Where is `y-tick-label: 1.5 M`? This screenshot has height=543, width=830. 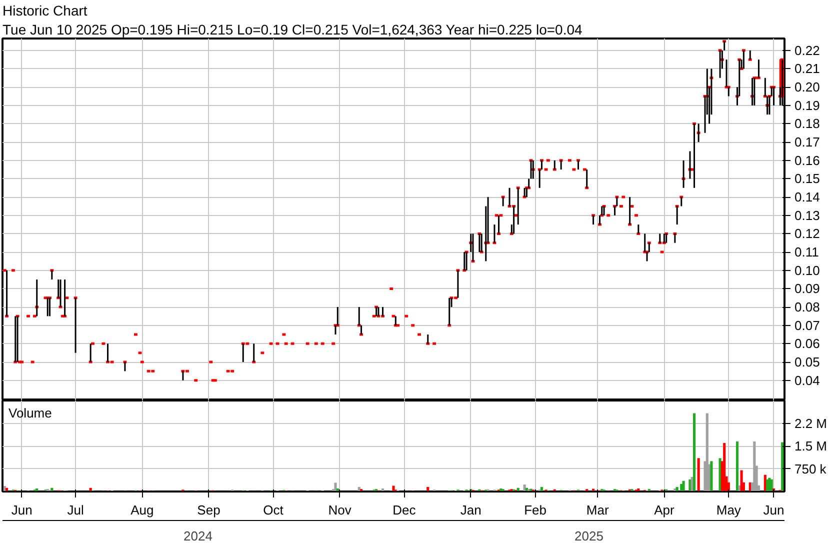
y-tick-label: 1.5 M is located at coordinates (811, 446).